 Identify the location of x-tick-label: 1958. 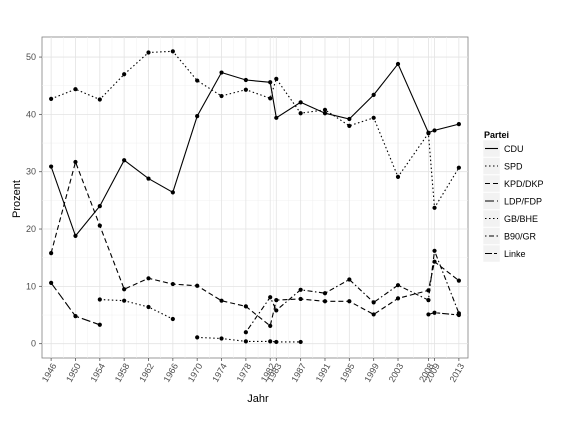
(122, 373).